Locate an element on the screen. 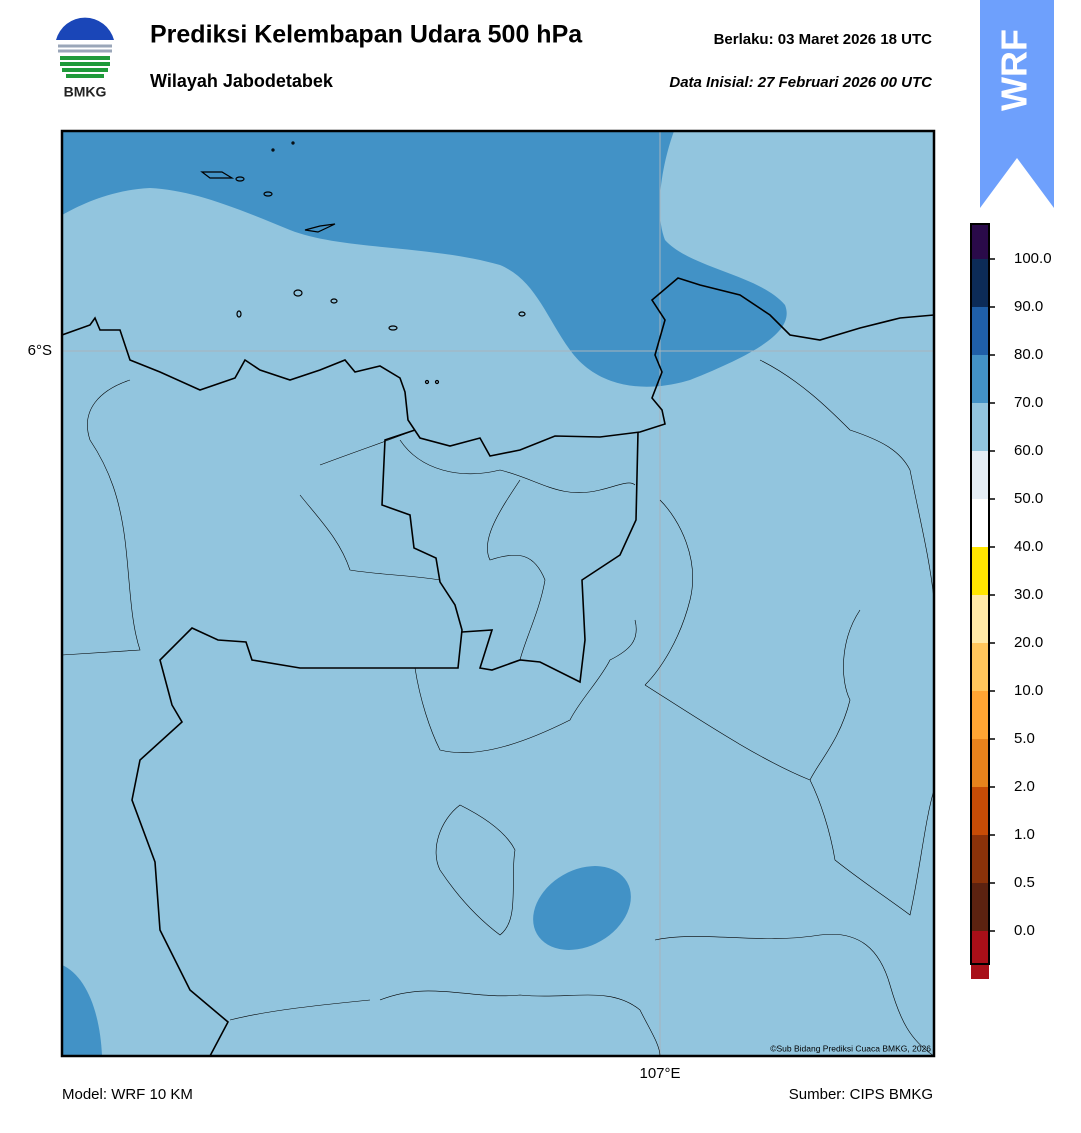  colorbar-label: 10.0 is located at coordinates (1028, 690).